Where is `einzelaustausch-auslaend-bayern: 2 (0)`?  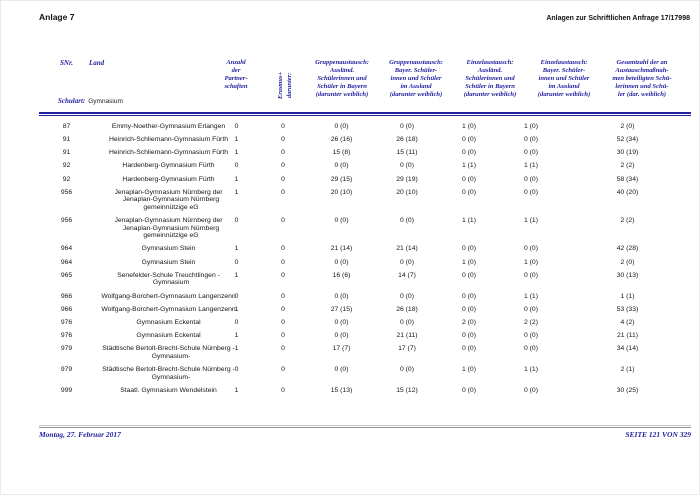
einzelaustausch-auslaend-bayern: 2 (0) is located at coordinates (469, 323).